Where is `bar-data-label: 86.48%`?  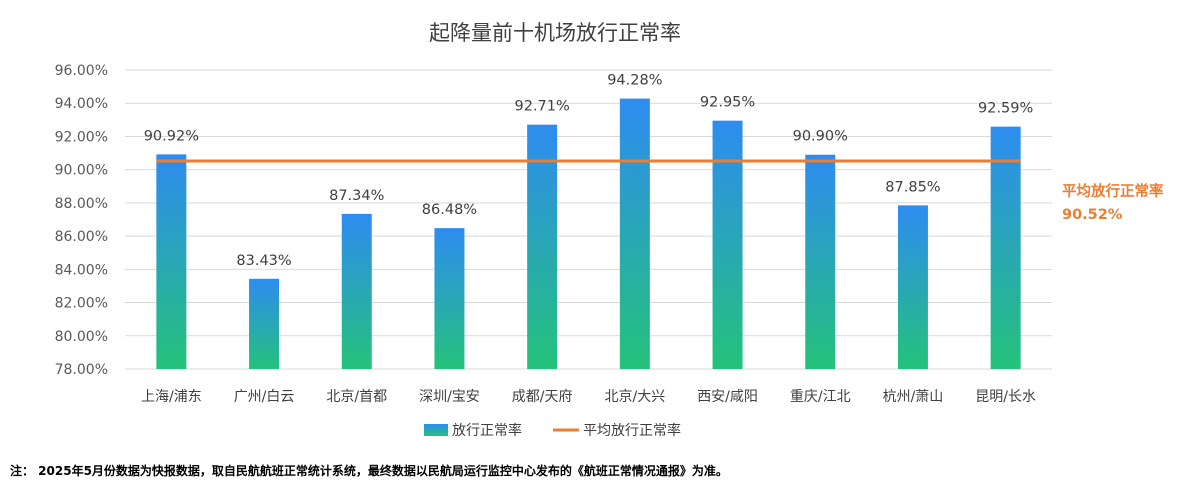
bar-data-label: 86.48% is located at coordinates (449, 210).